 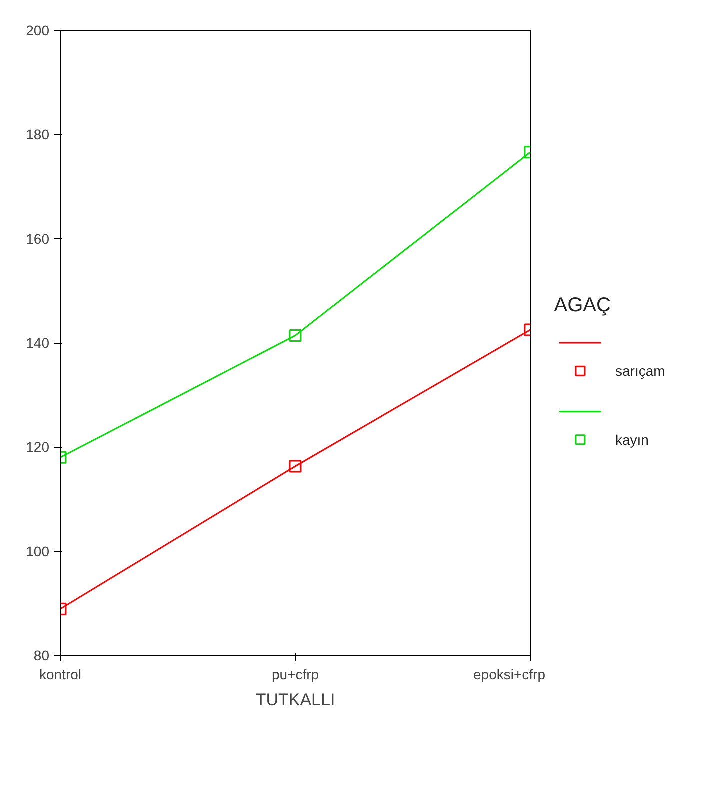 What do you see at coordinates (632, 440) in the screenshot?
I see `legend-label: kayın` at bounding box center [632, 440].